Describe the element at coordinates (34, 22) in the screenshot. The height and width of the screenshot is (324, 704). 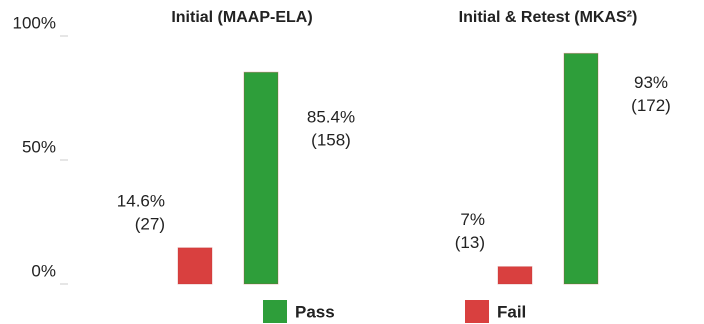
I see `y-tick-label: 100%` at that location.